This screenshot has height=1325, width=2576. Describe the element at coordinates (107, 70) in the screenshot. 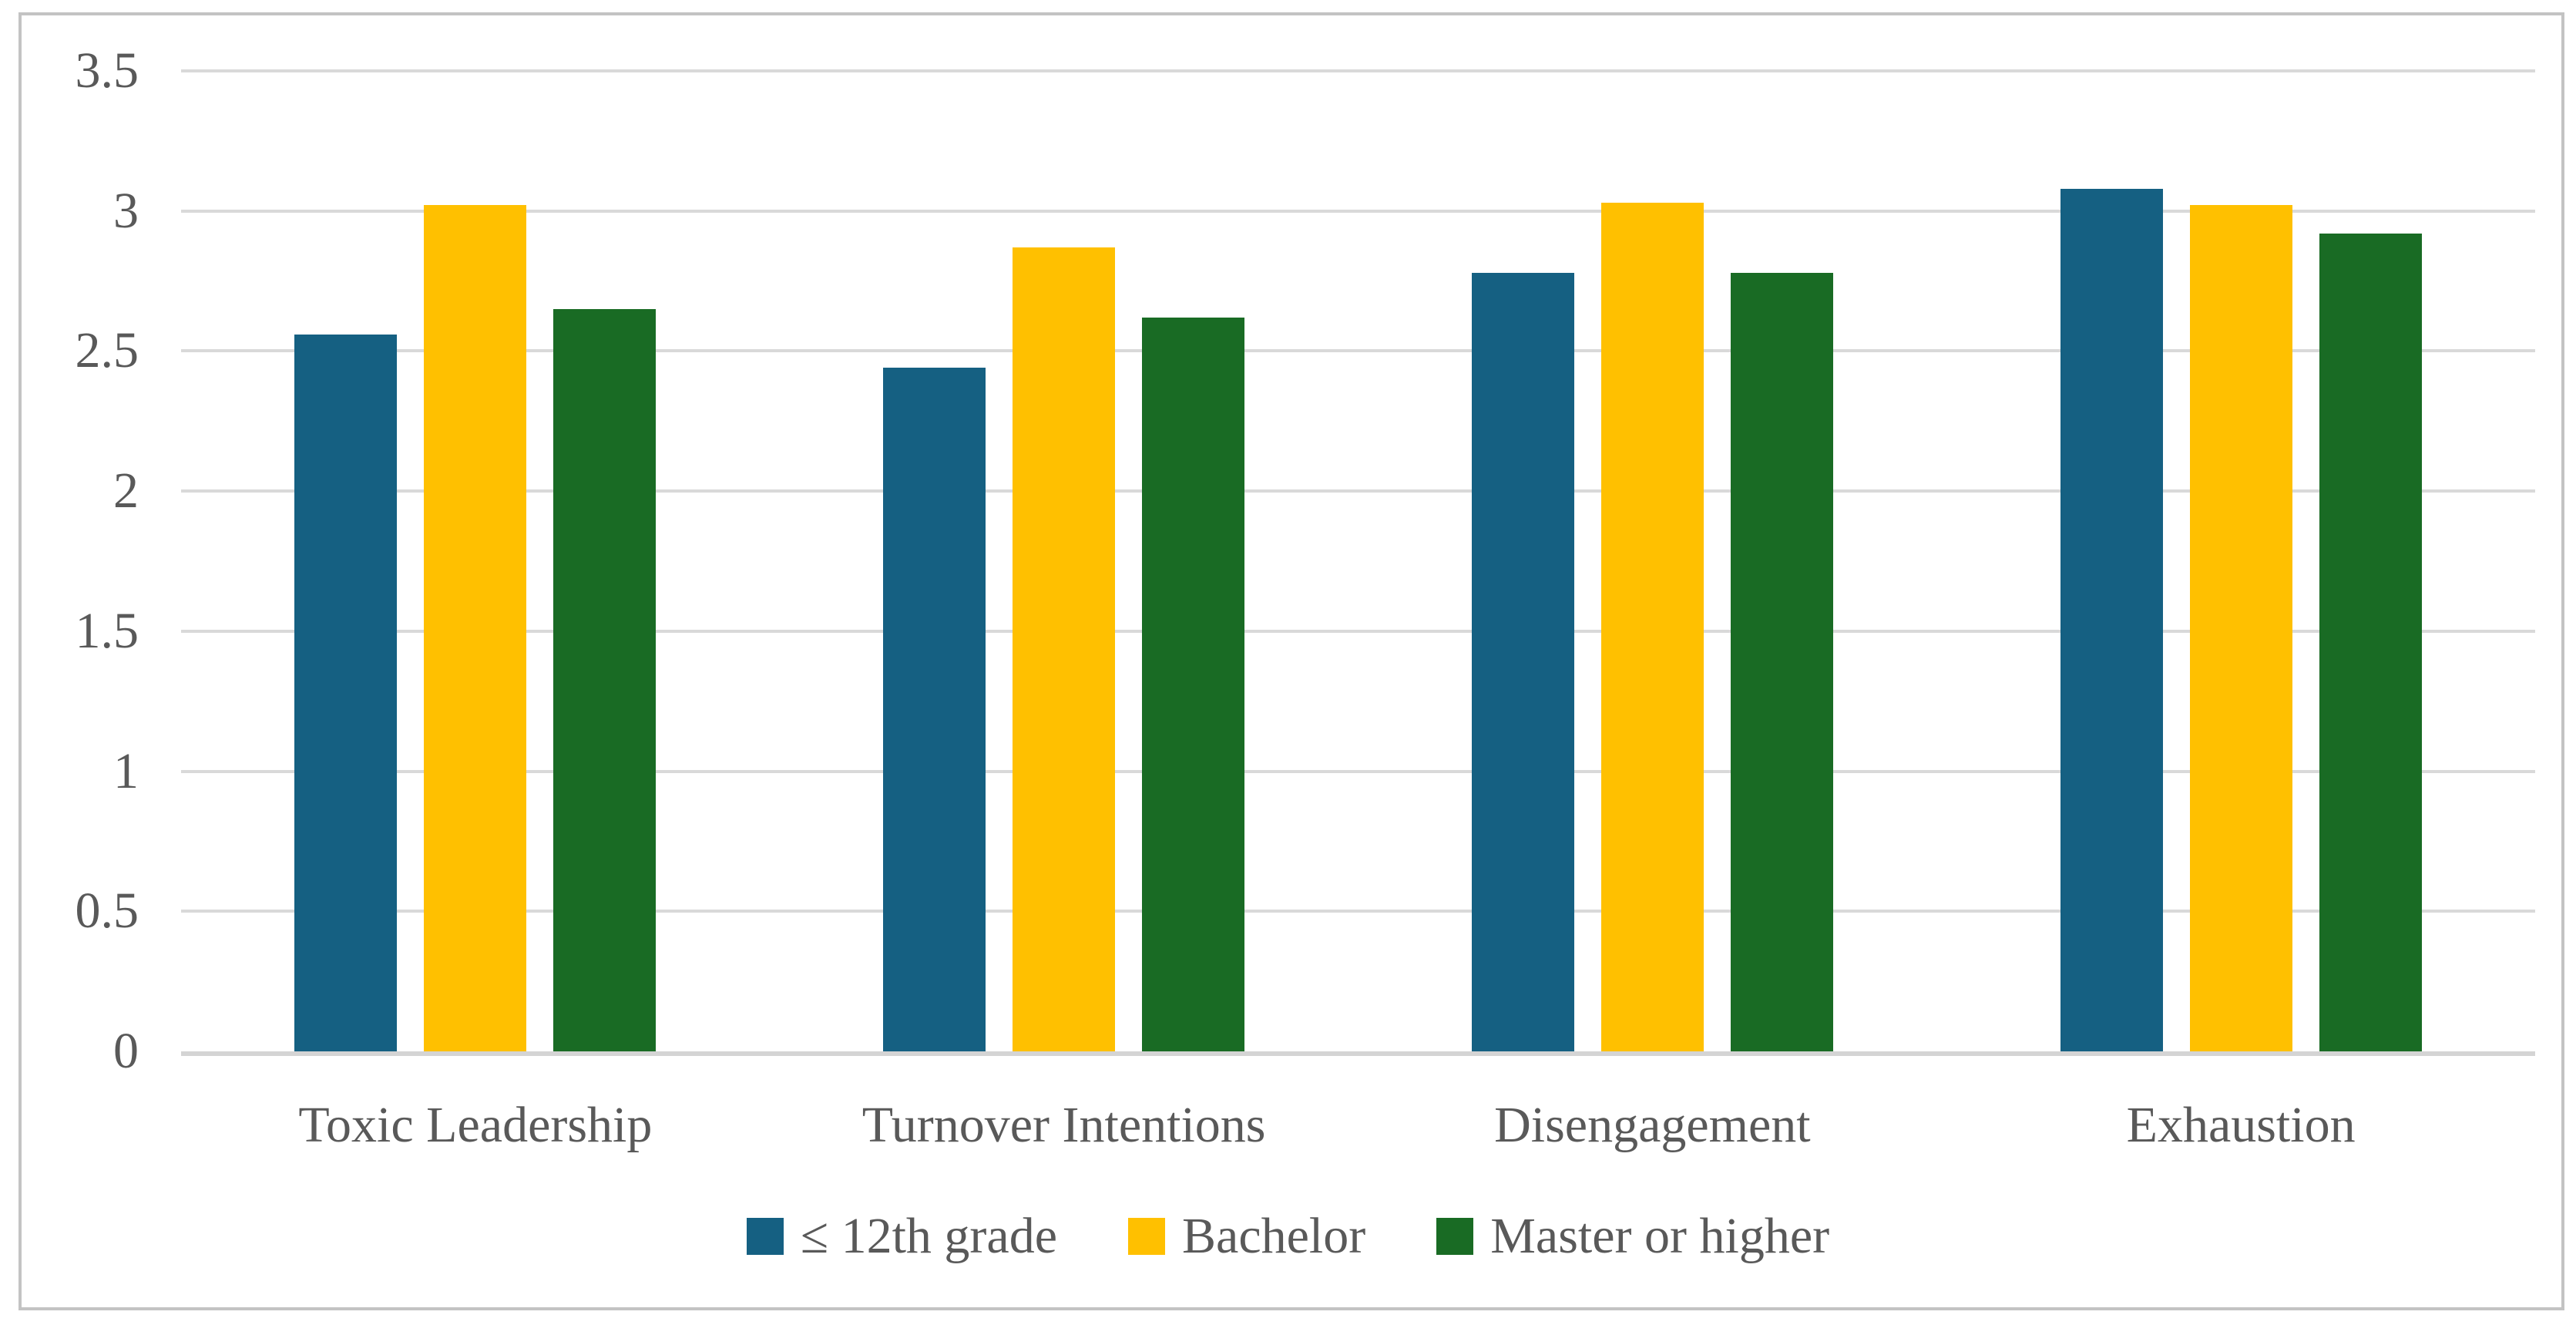

I see `y-tick-label-3.5: 3.5` at that location.